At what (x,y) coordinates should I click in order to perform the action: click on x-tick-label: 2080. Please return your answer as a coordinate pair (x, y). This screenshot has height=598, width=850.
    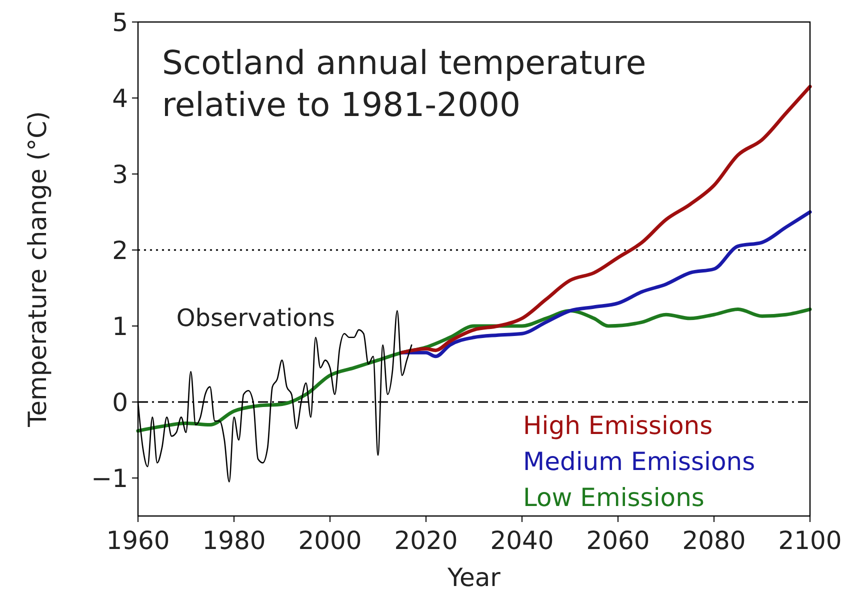
    Looking at the image, I should click on (714, 540).